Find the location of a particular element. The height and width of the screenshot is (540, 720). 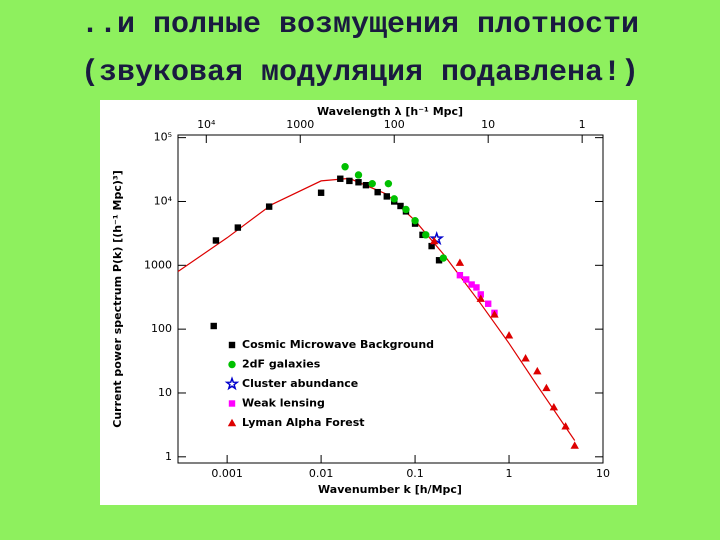

x-tick-label: 10 is located at coordinates (603, 473).